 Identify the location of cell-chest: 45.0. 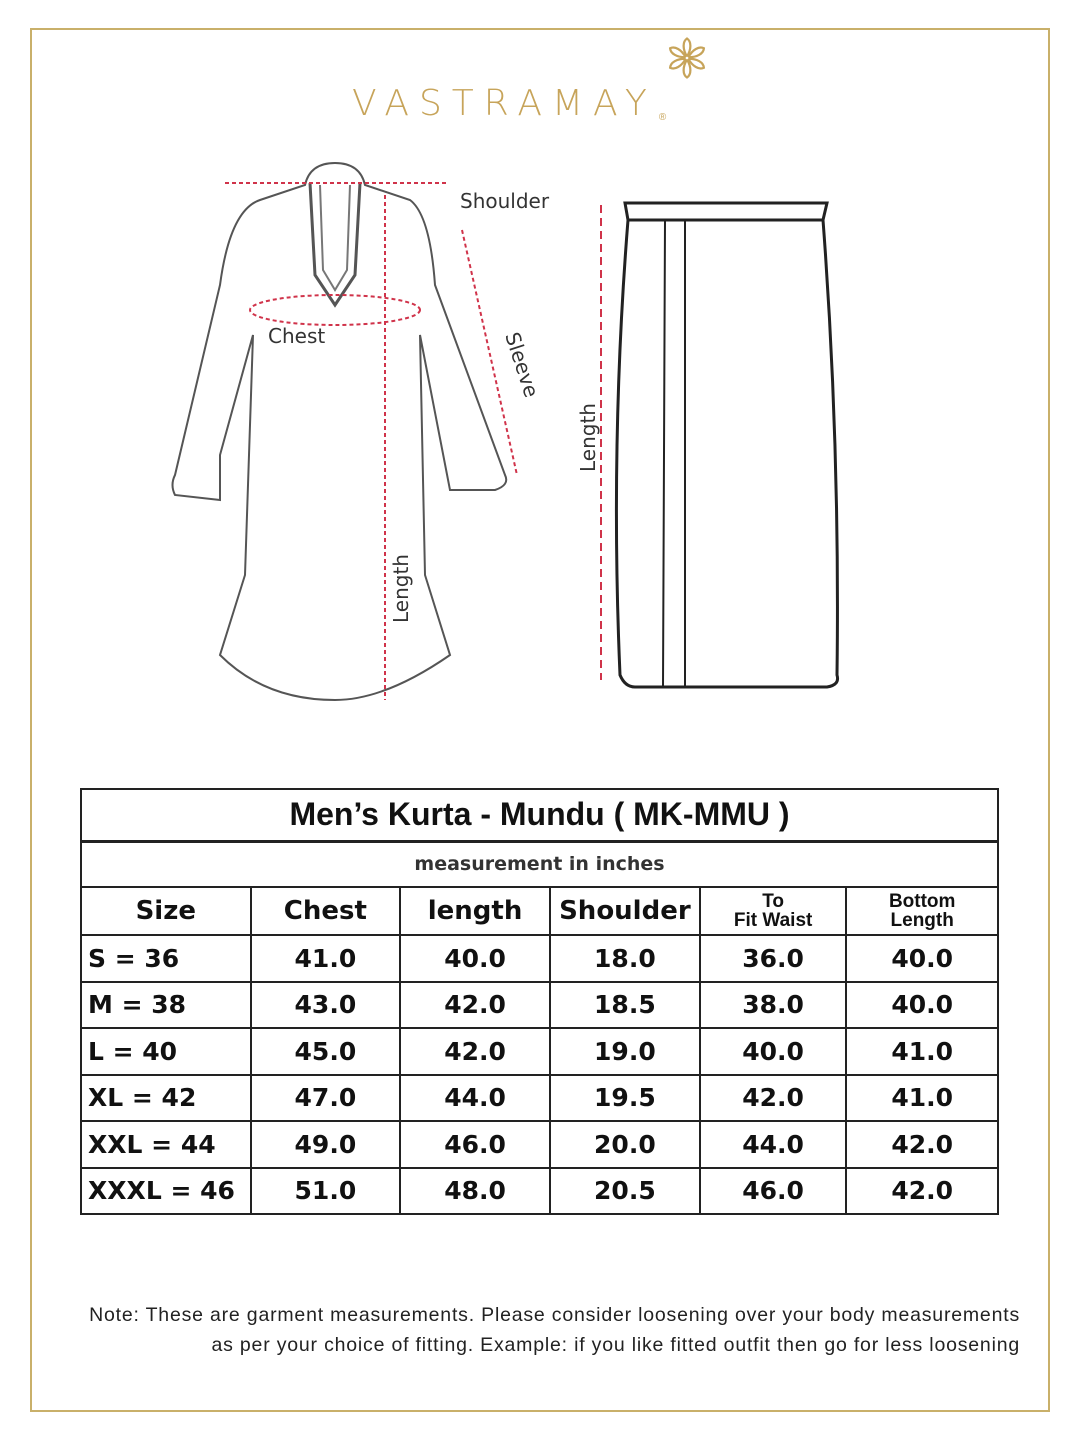
(325, 1051).